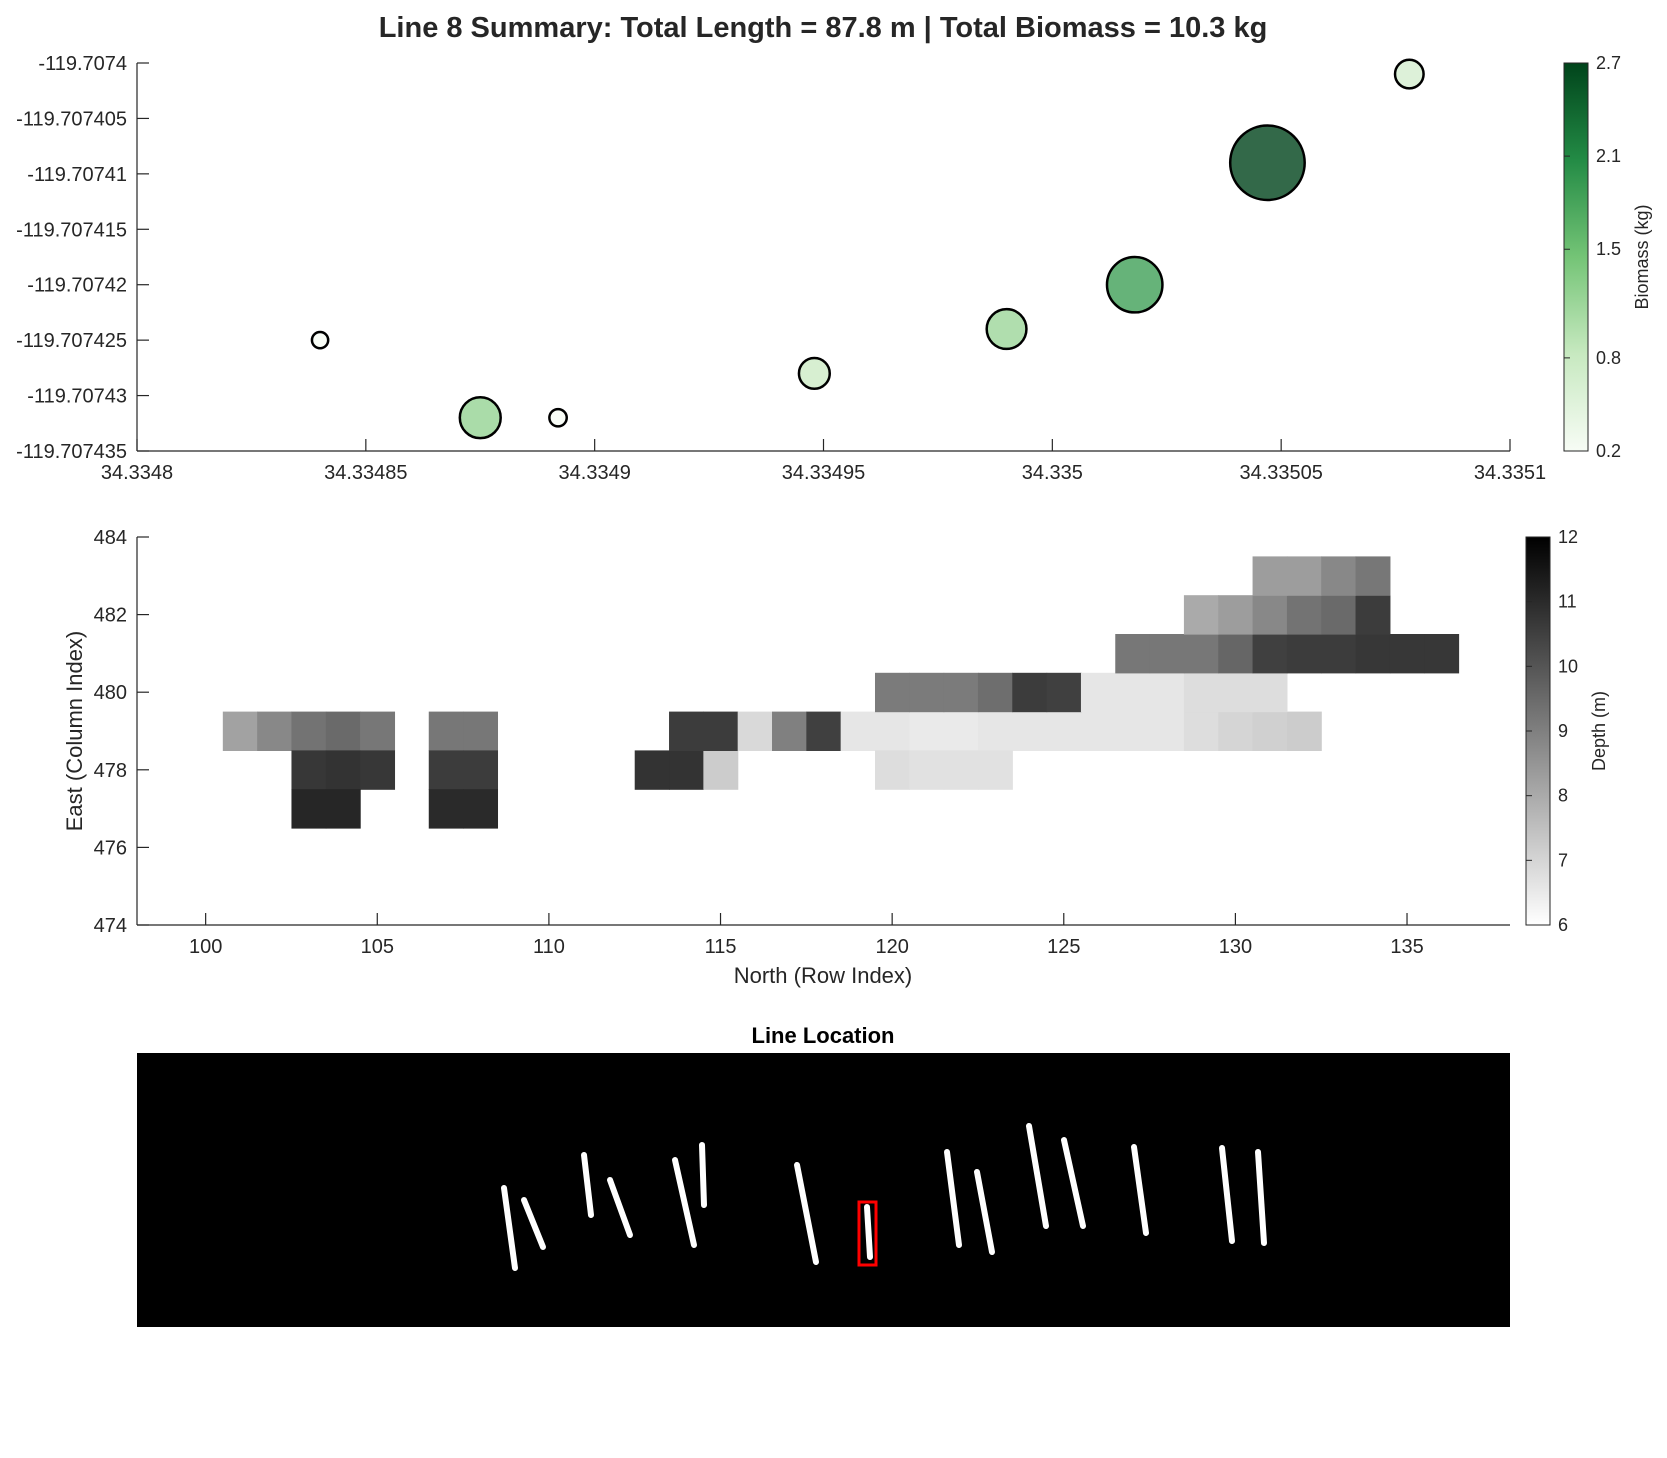 The width and height of the screenshot is (1667, 1458). I want to click on depth-colorbar-tick-label: 11, so click(1567, 602).